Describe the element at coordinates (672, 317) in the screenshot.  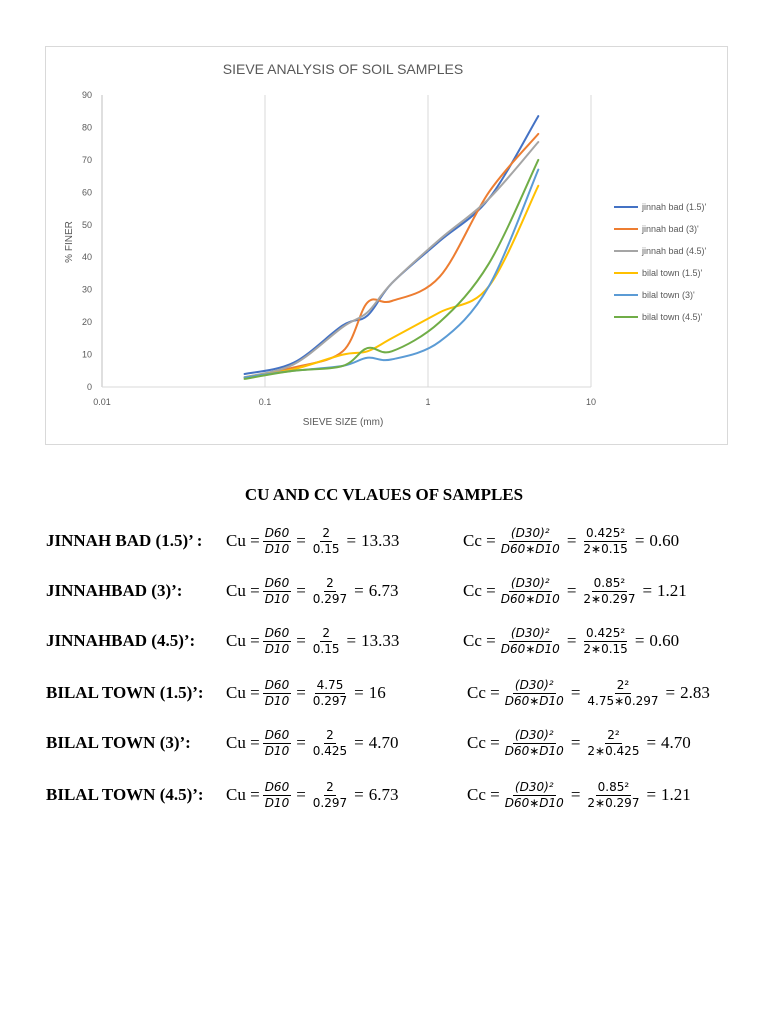
I see `legend-label: bilal town (4.5)'` at that location.